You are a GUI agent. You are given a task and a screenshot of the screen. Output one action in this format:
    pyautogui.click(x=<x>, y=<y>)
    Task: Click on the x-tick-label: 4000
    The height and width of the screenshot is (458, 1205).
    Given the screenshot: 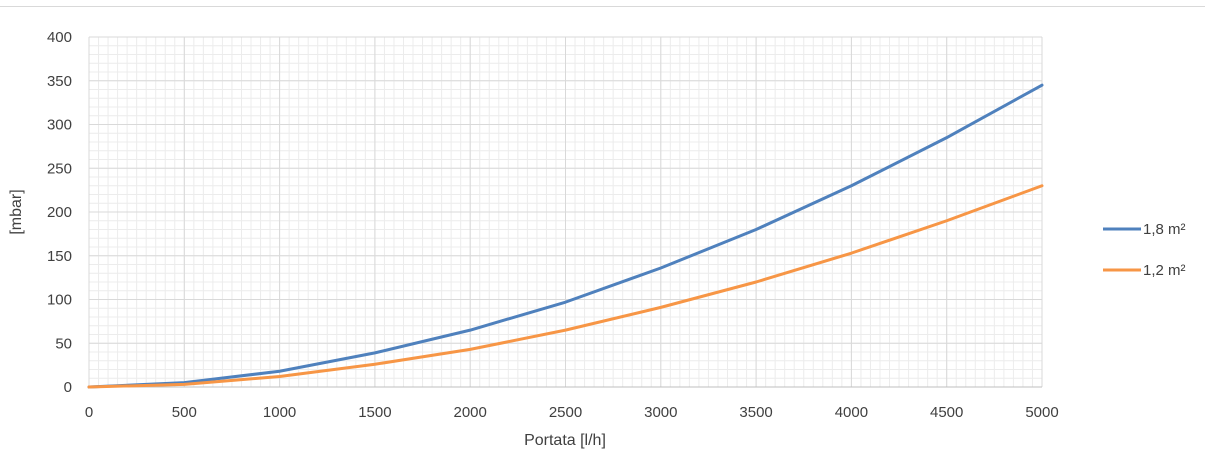 What is the action you would take?
    pyautogui.click(x=851, y=412)
    